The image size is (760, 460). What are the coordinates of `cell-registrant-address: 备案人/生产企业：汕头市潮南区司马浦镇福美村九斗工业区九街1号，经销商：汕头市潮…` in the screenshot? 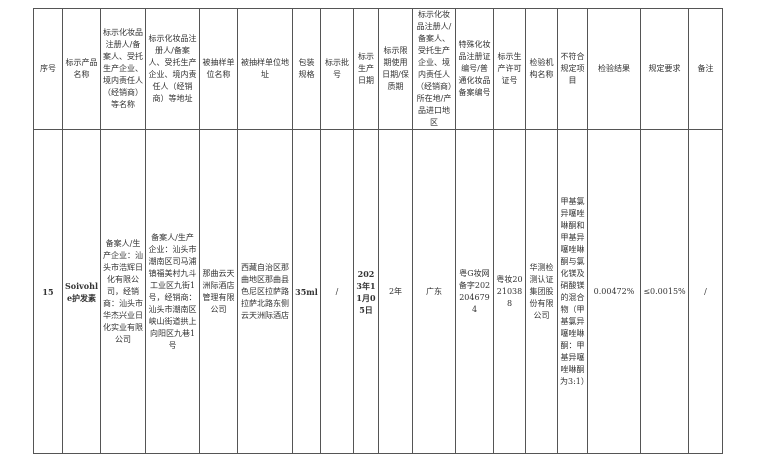 It's located at (172, 291).